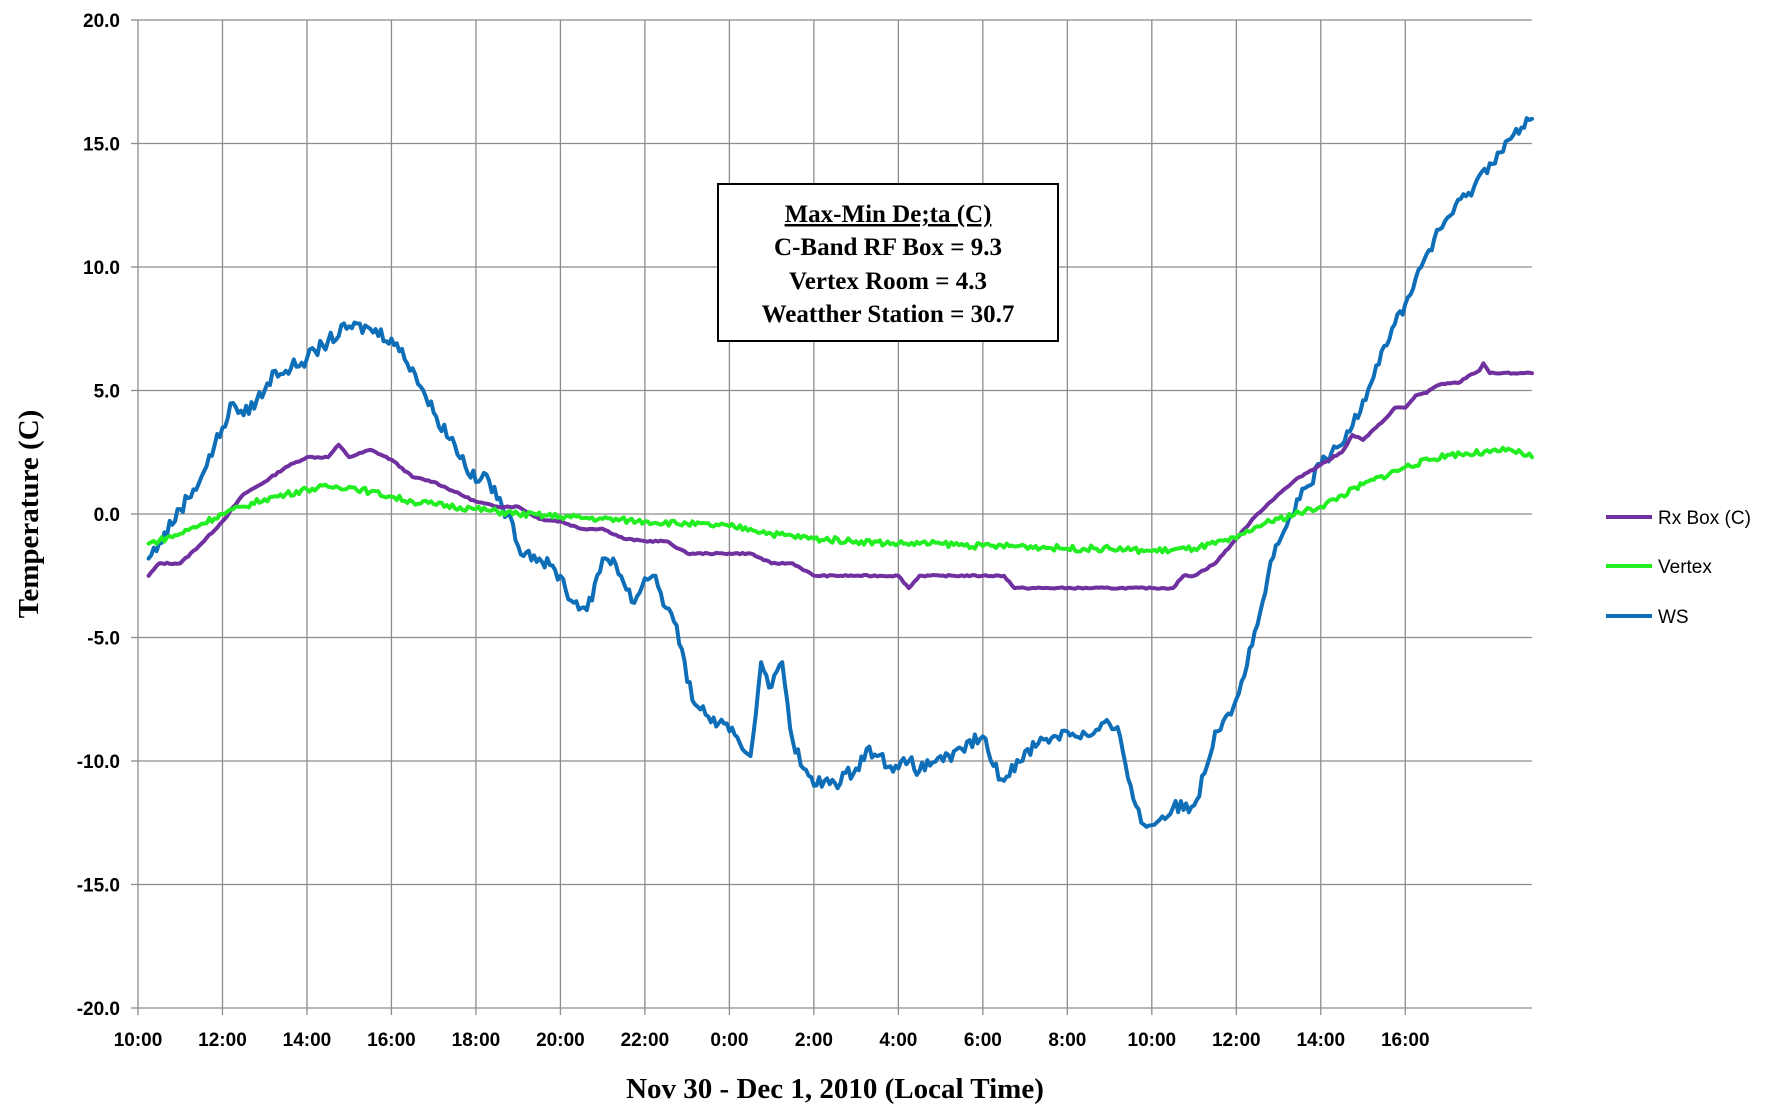 The height and width of the screenshot is (1110, 1782). I want to click on legend: Rx Box (C) Vertex WS, so click(1678, 568).